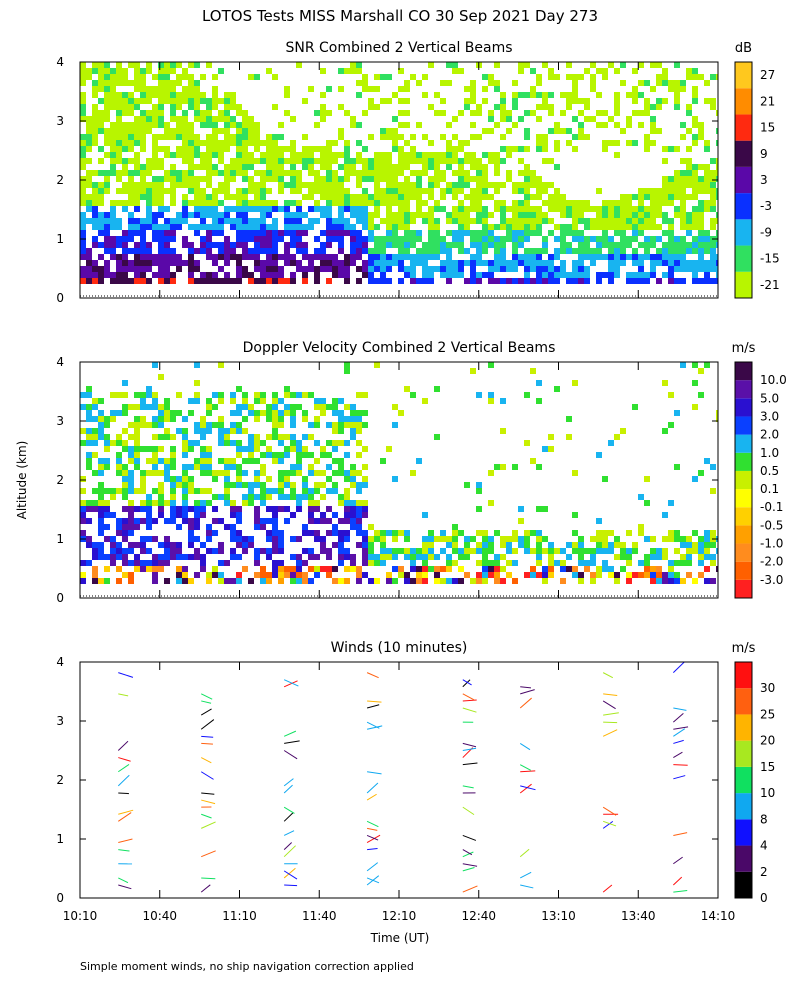 The height and width of the screenshot is (1000, 800). I want to click on colorbar-label: -3, so click(766, 206).